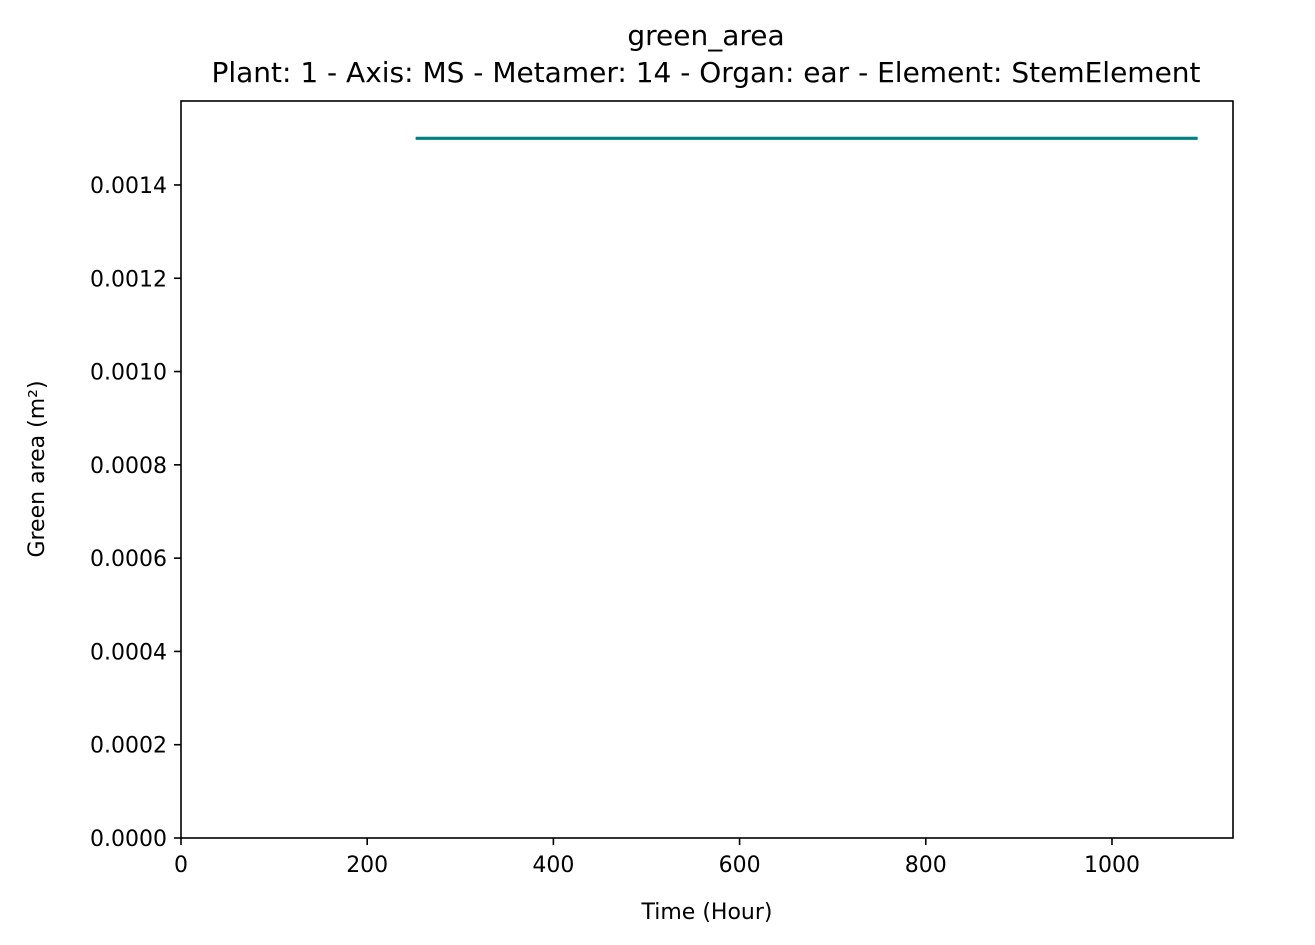  I want to click on y-tick-label: 0.0004, so click(128, 652).